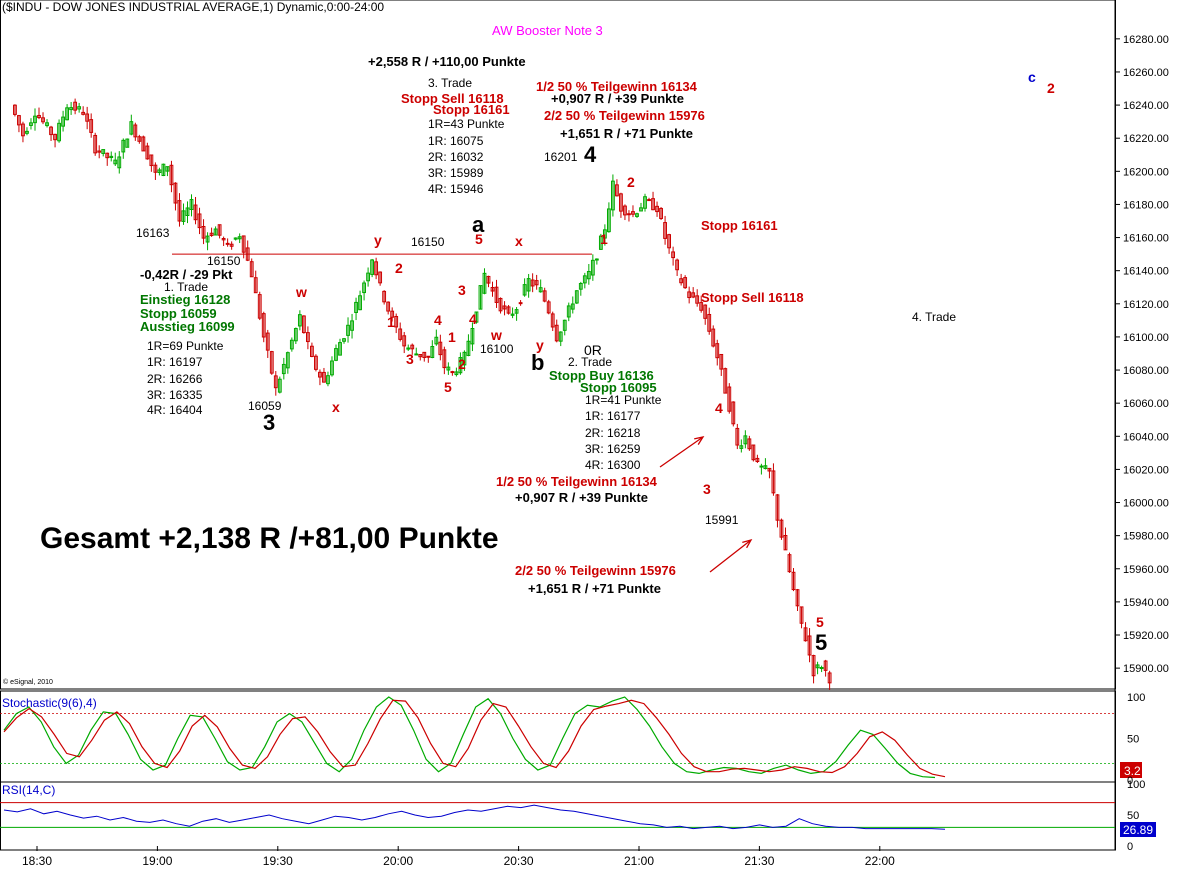 Image resolution: width=1179 pixels, height=876 pixels. I want to click on rsi-last-value: 26.89, so click(1138, 830).